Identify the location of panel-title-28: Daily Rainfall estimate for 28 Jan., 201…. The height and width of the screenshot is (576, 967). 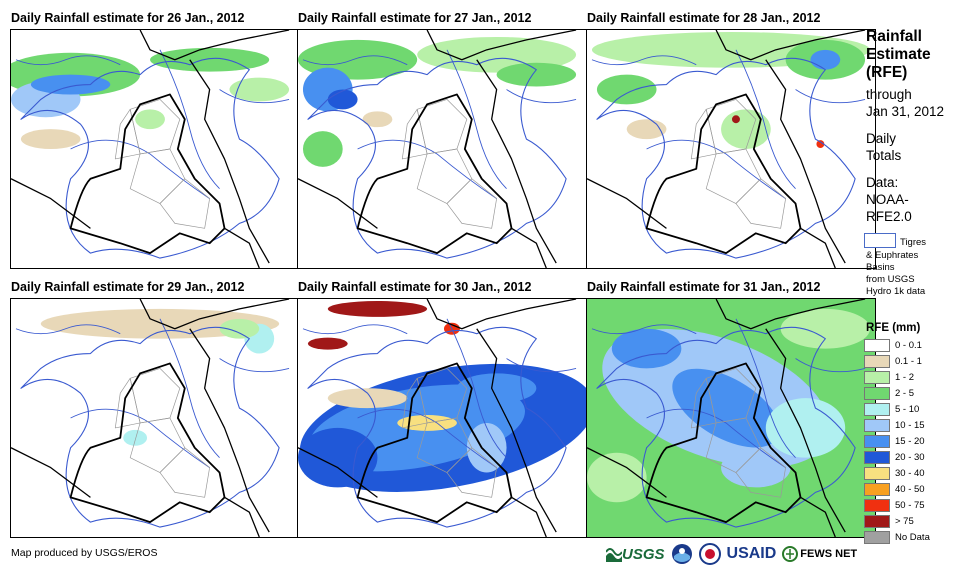
(704, 18).